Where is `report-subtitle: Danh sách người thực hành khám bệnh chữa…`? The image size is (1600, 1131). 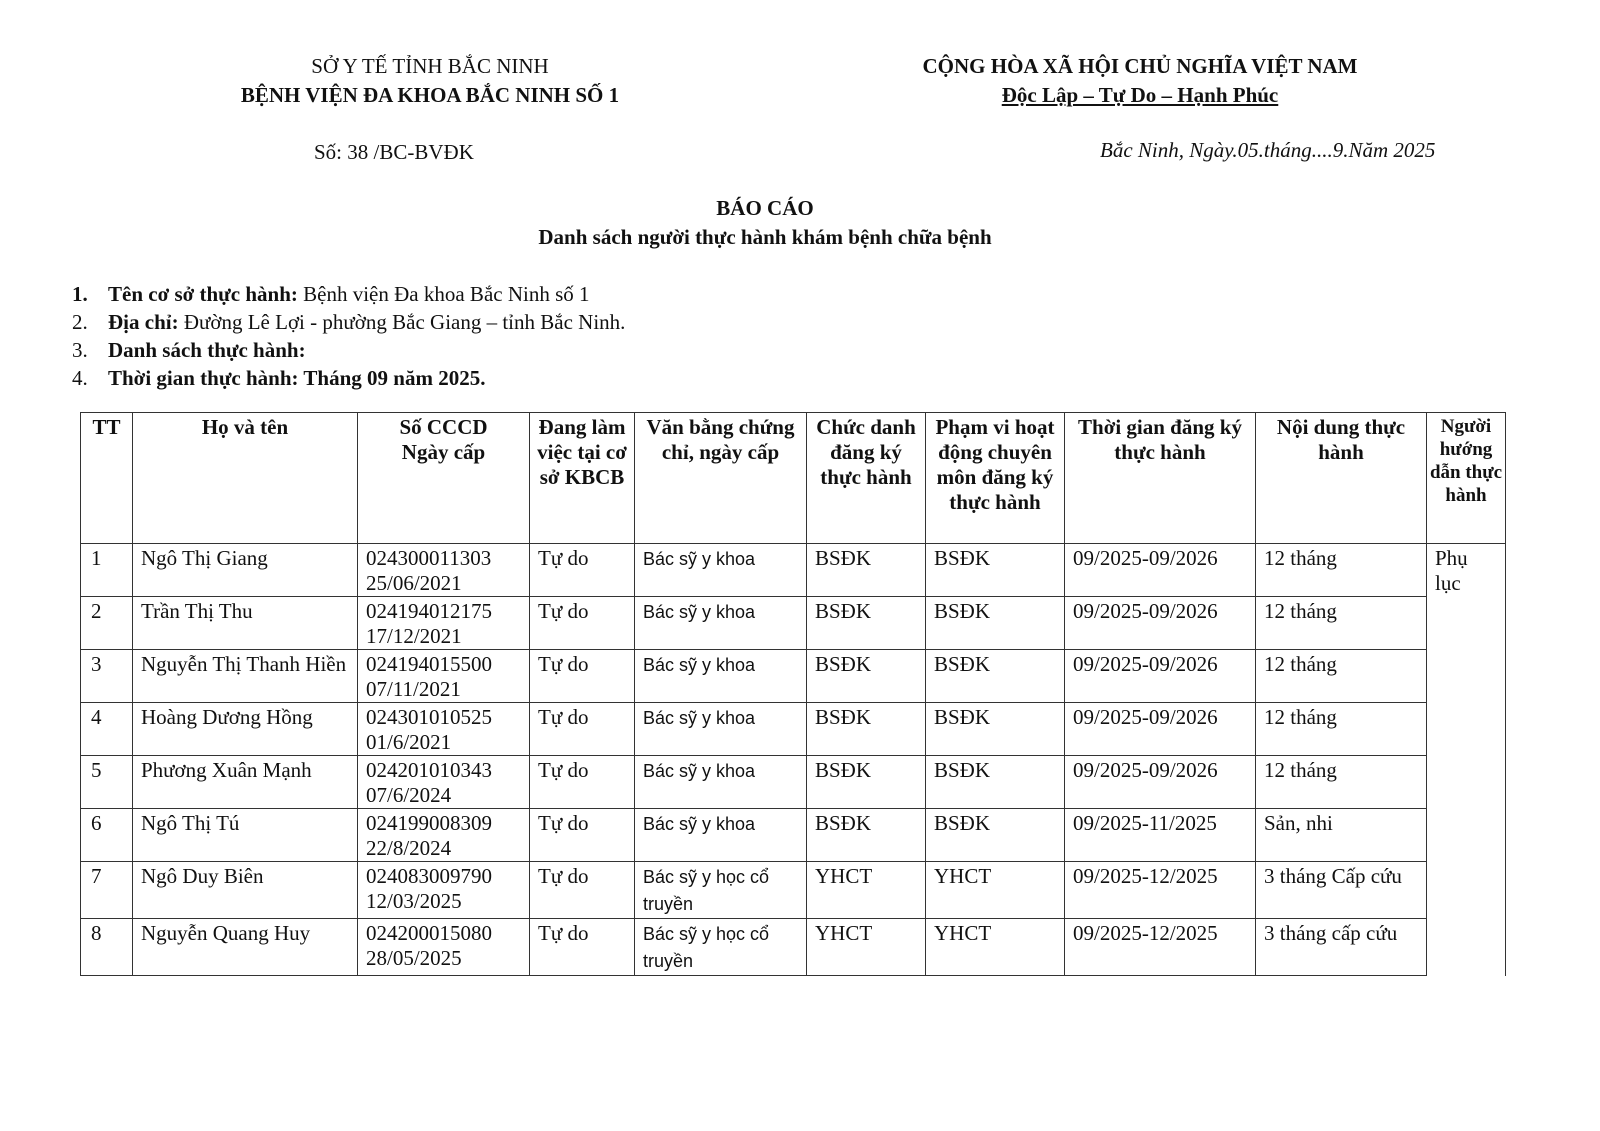
report-subtitle: Danh sách người thực hành khám bệnh chữa… is located at coordinates (765, 237).